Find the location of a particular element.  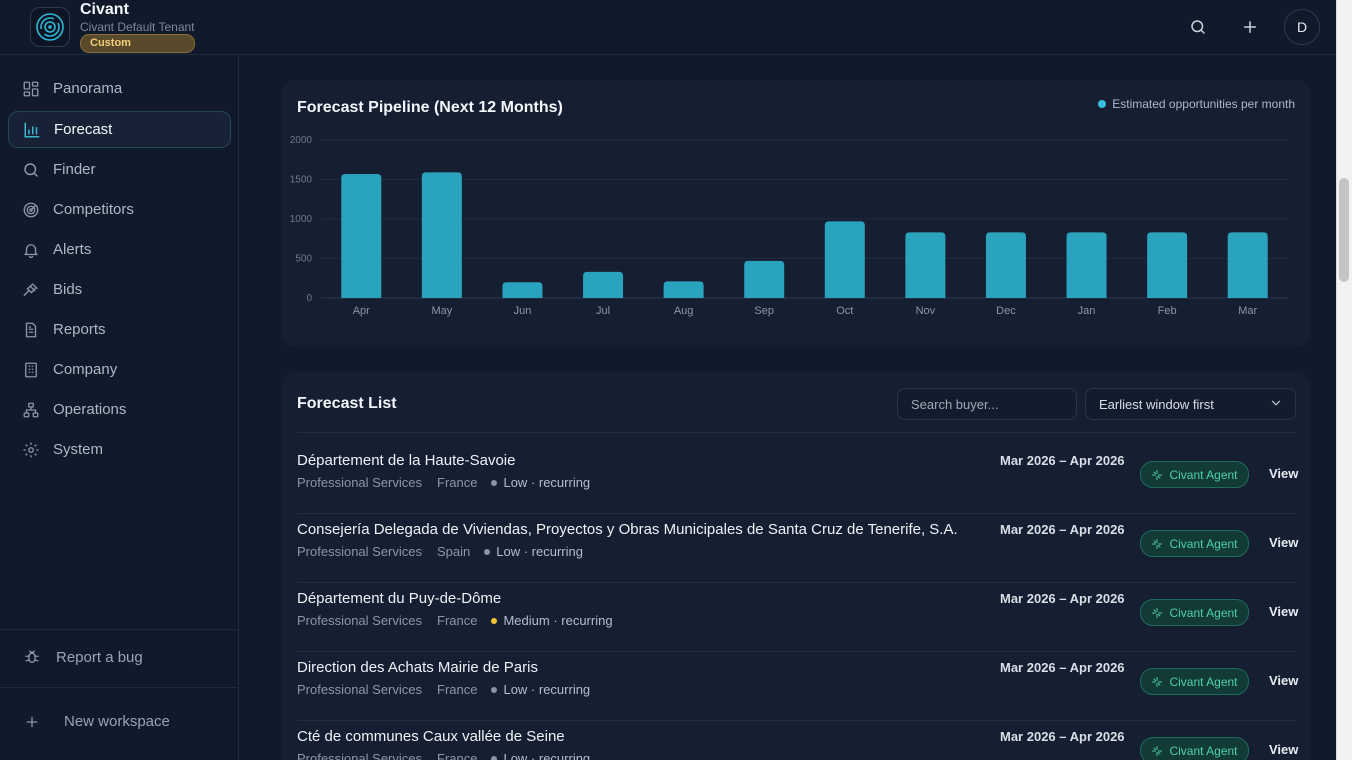

bar-aug is located at coordinates (683, 289).